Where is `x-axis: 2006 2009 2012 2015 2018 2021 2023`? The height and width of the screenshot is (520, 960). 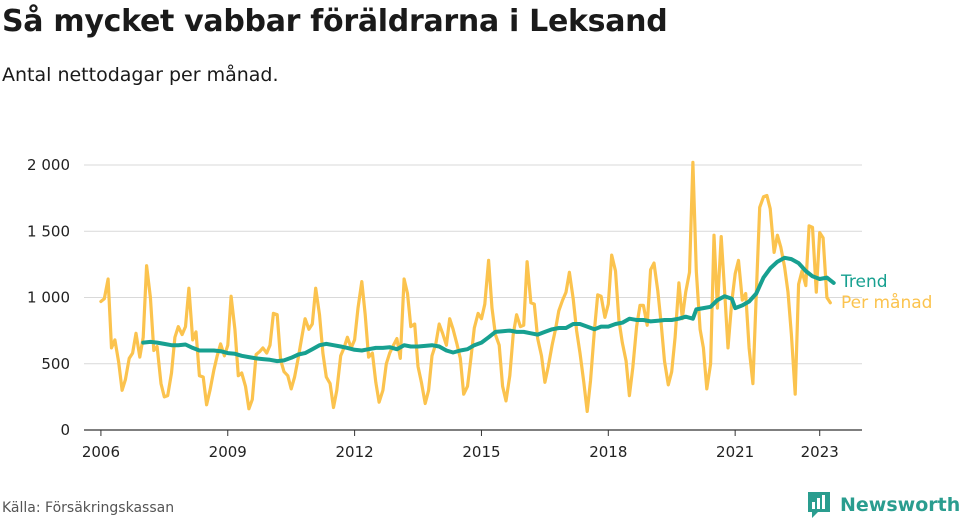
x-axis: 2006 2009 2012 2015 2018 2021 2023 is located at coordinates (472, 445).